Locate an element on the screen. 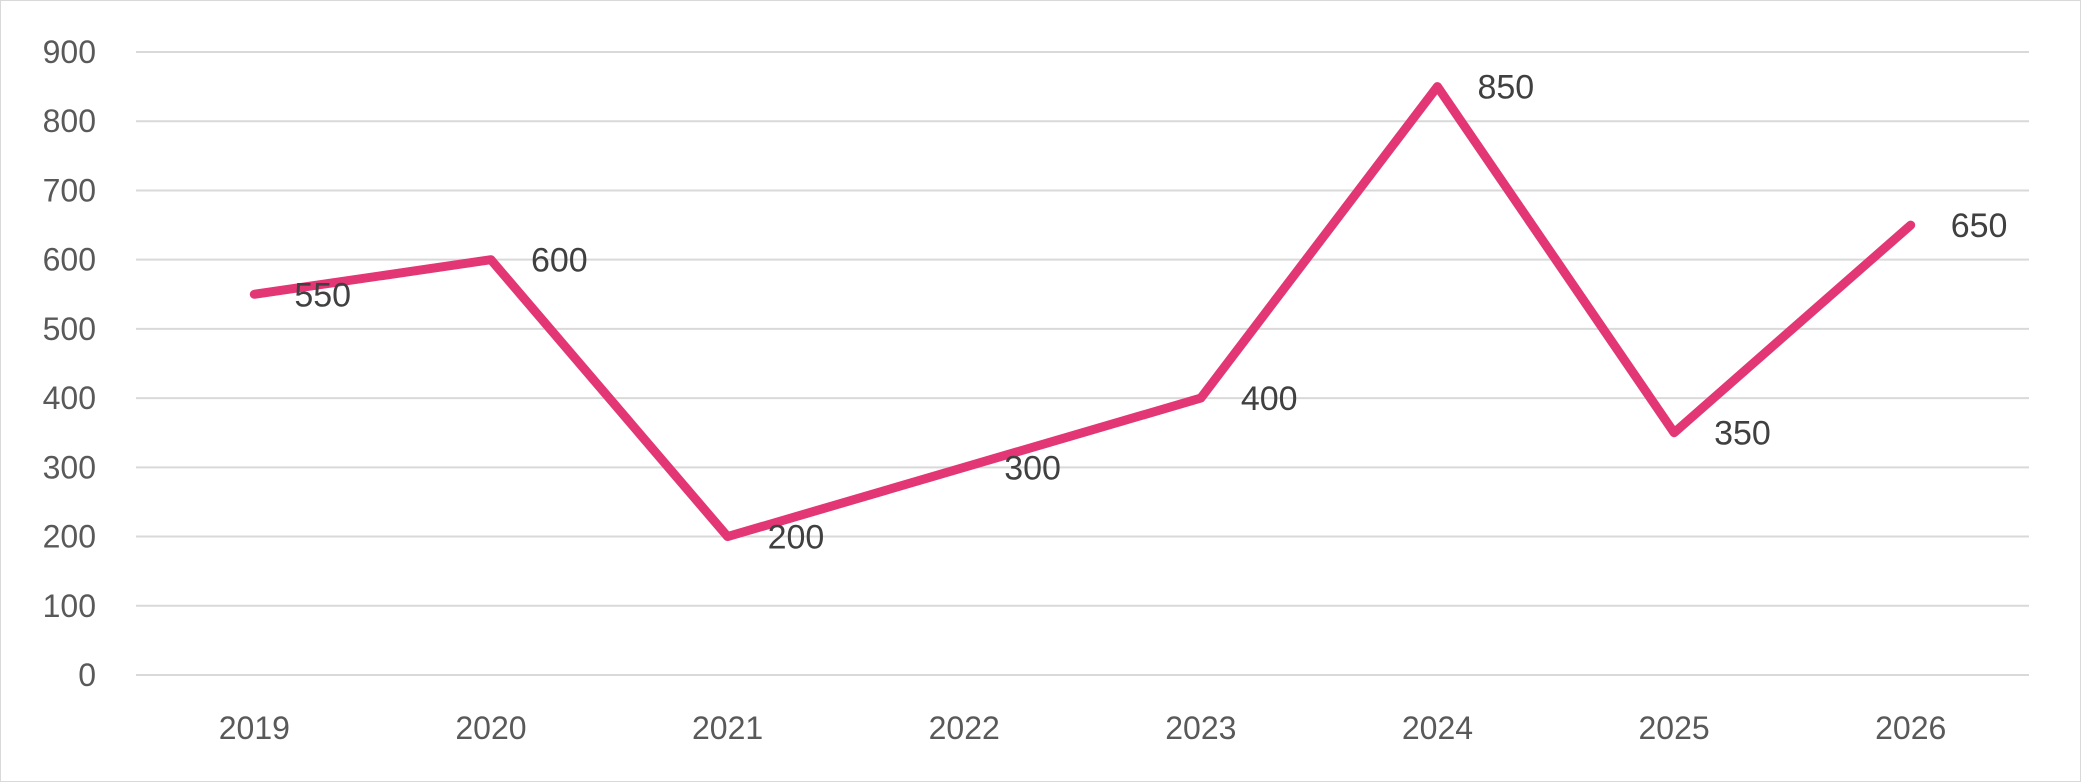 This screenshot has width=2081, height=783. x-tick-label: 2023 is located at coordinates (1200, 728).